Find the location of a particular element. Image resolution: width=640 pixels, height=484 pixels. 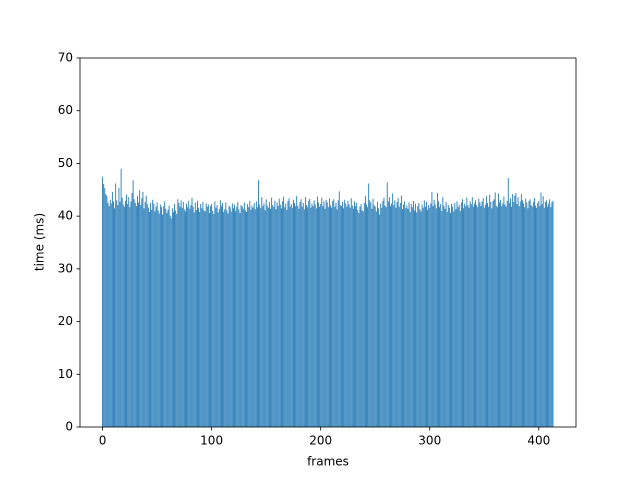

y-axis-label: time (ms) is located at coordinates (40, 242).